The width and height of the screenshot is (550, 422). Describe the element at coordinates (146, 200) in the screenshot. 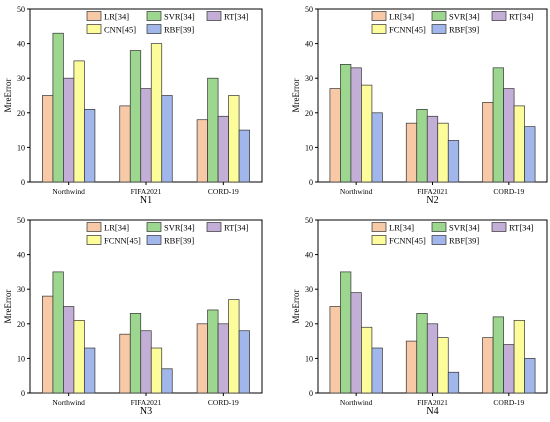

I see `panel-title: N1` at that location.